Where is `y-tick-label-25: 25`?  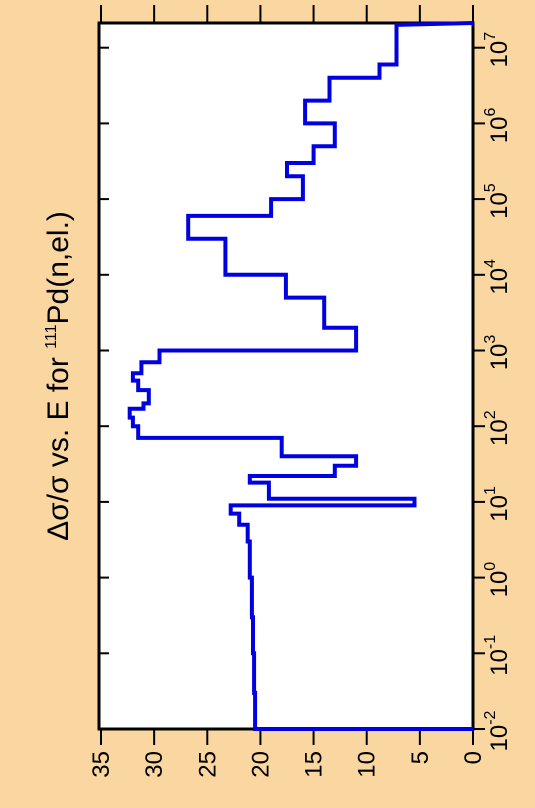
y-tick-label-25: 25 is located at coordinates (207, 764).